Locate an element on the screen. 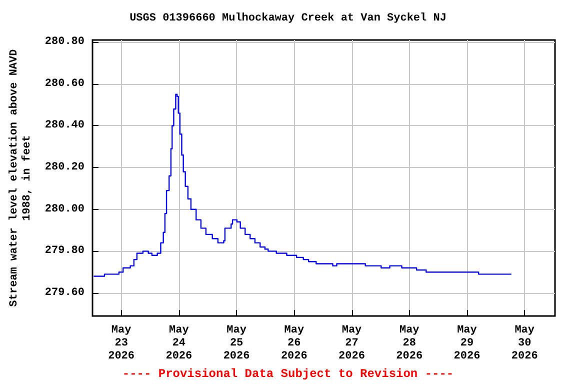 The width and height of the screenshot is (576, 384). x-tick-label: May 23 2026 is located at coordinates (121, 343).